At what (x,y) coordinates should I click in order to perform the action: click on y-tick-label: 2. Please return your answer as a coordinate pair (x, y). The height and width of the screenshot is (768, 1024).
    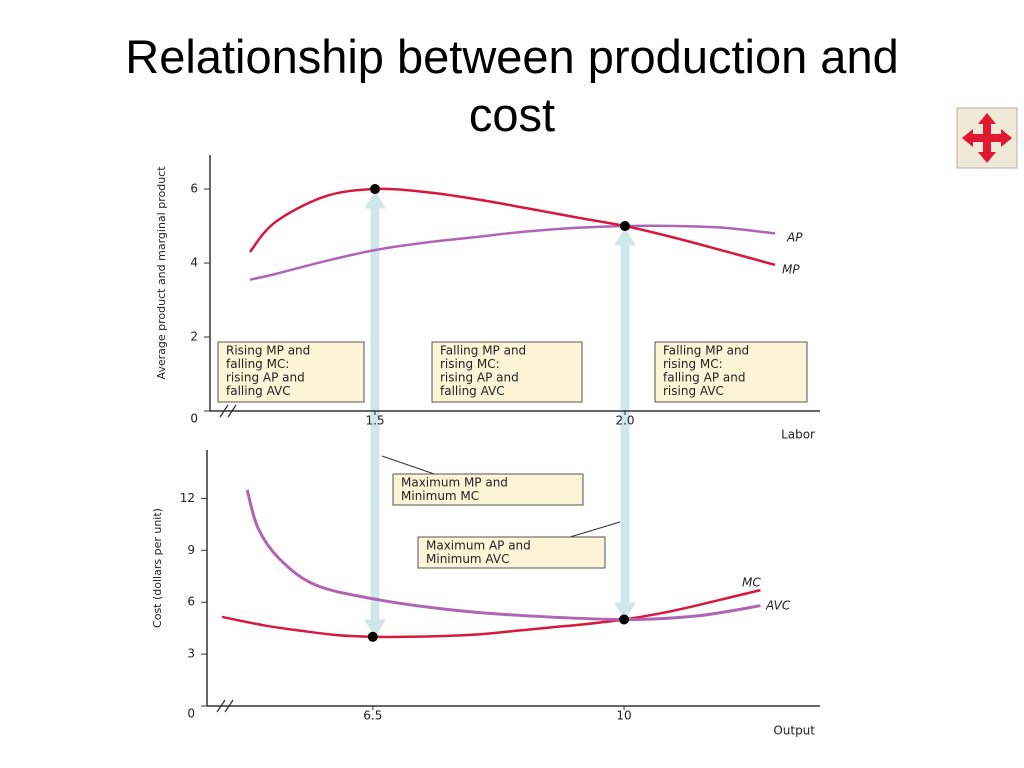
    Looking at the image, I should click on (194, 337).